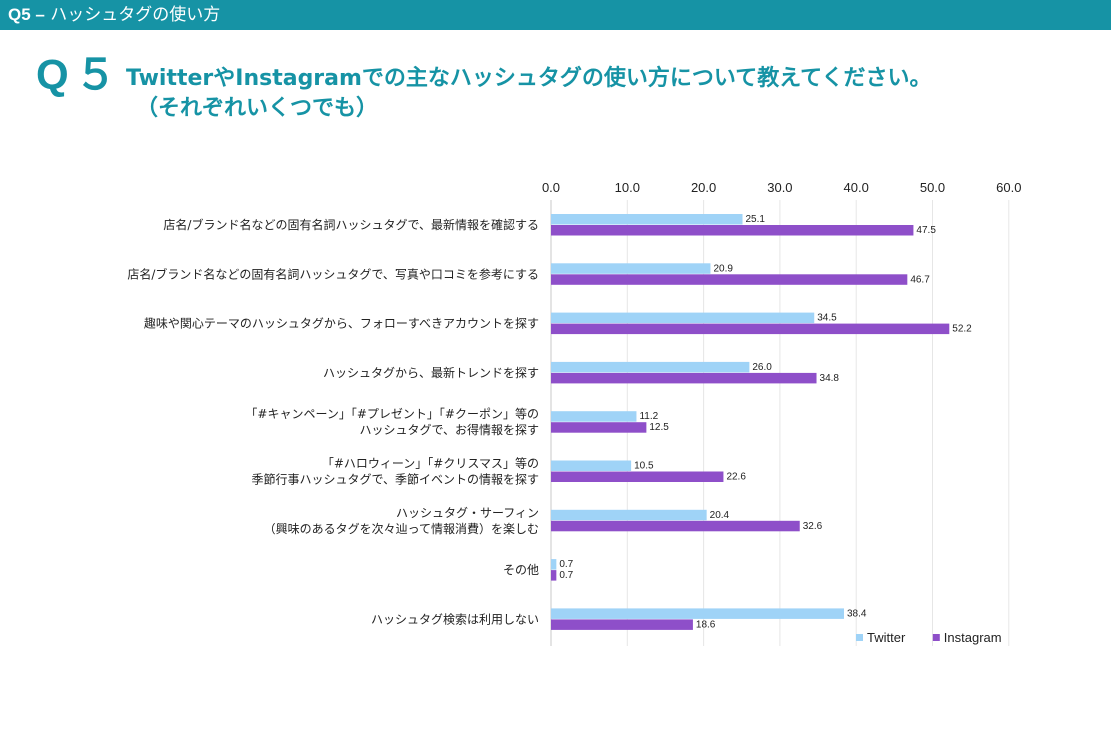 The image size is (1111, 746). I want to click on x-tick-label: 10.0, so click(627, 187).